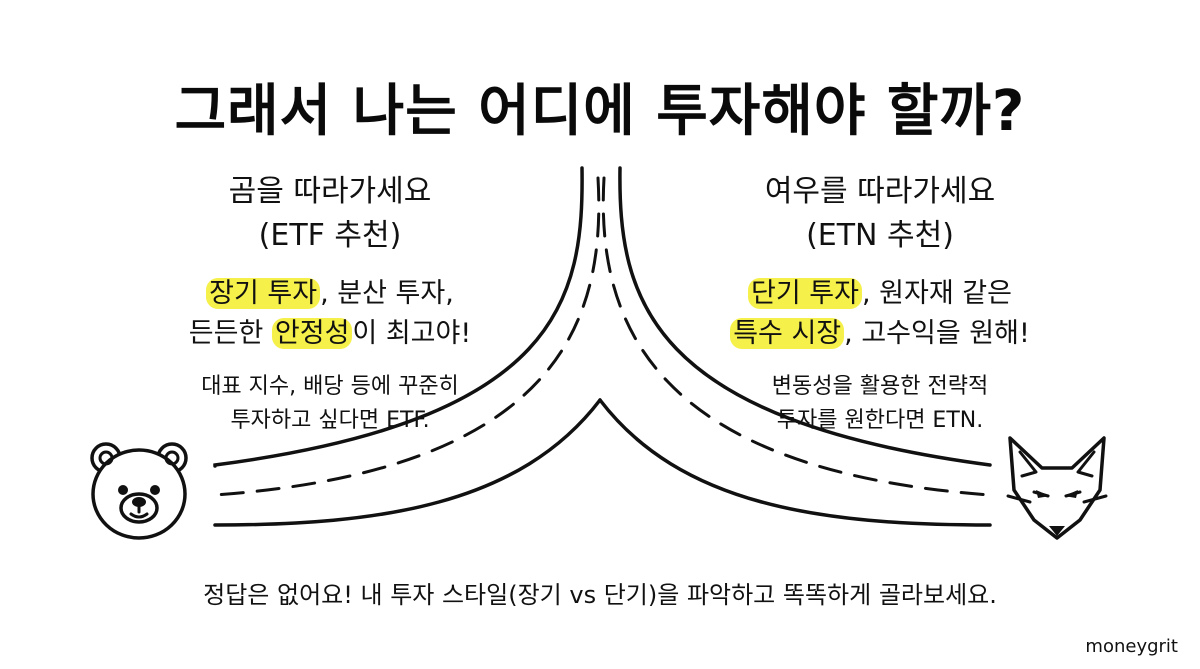 The height and width of the screenshot is (669, 1200). Describe the element at coordinates (880, 386) in the screenshot. I see `right-desc-line-1: 변동성을 활용한 전략적` at that location.